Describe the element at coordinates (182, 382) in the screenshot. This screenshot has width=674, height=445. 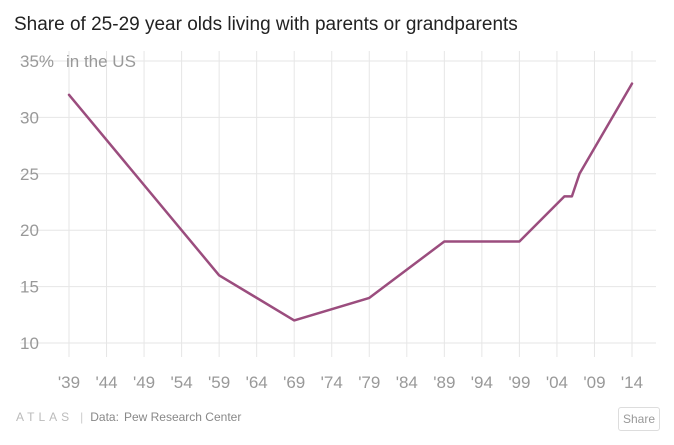
I see `x-tick-label: '54` at that location.